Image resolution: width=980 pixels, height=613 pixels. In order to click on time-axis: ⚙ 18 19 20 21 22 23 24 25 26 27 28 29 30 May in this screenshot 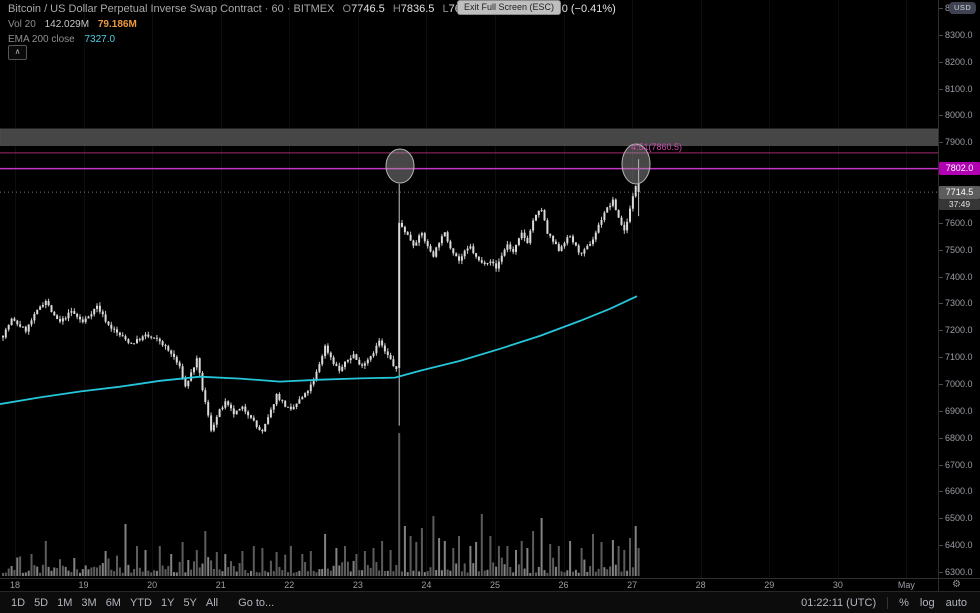, I will do `click(490, 585)`.